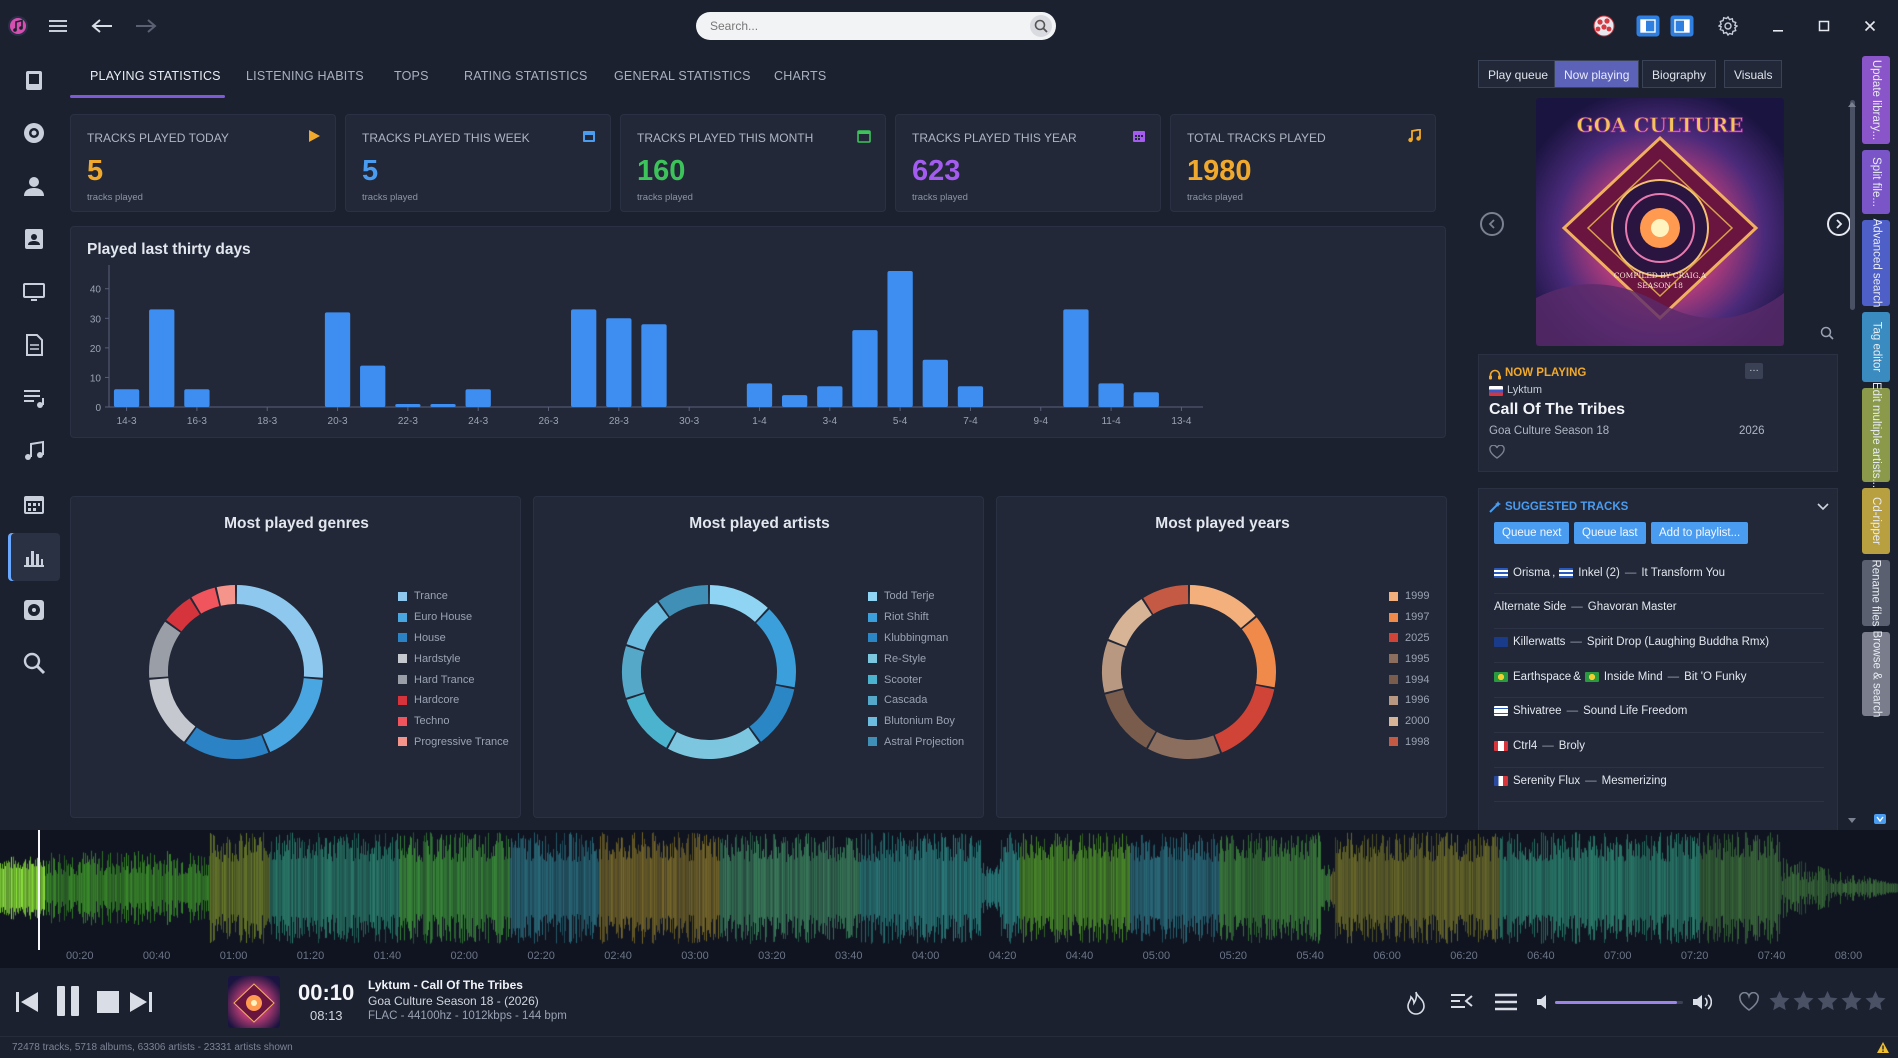  I want to click on back-arrow-icon, so click(102, 26).